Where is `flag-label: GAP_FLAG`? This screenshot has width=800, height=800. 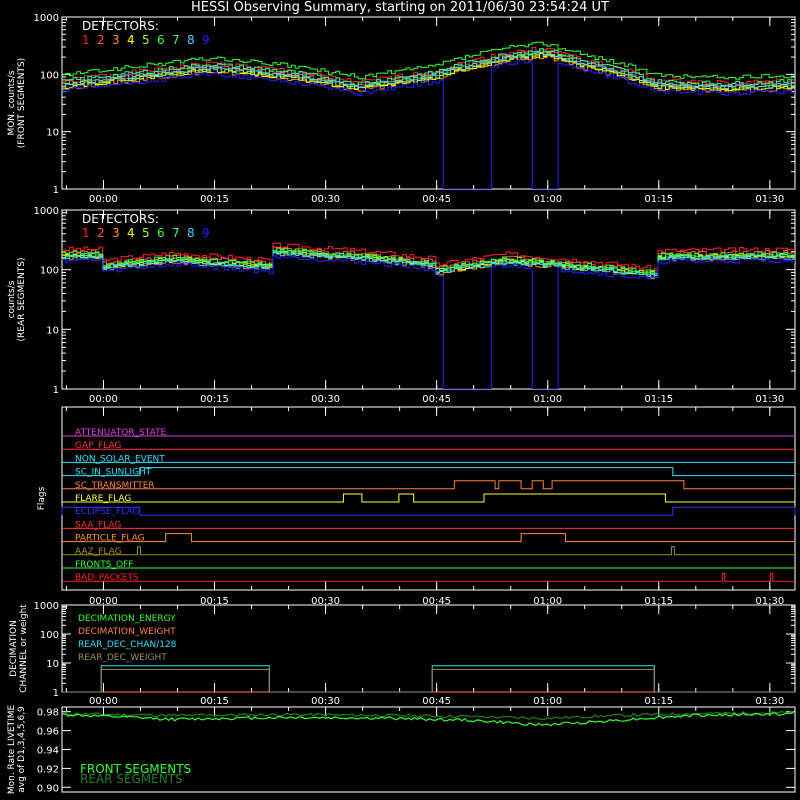 flag-label: GAP_FLAG is located at coordinates (98, 446).